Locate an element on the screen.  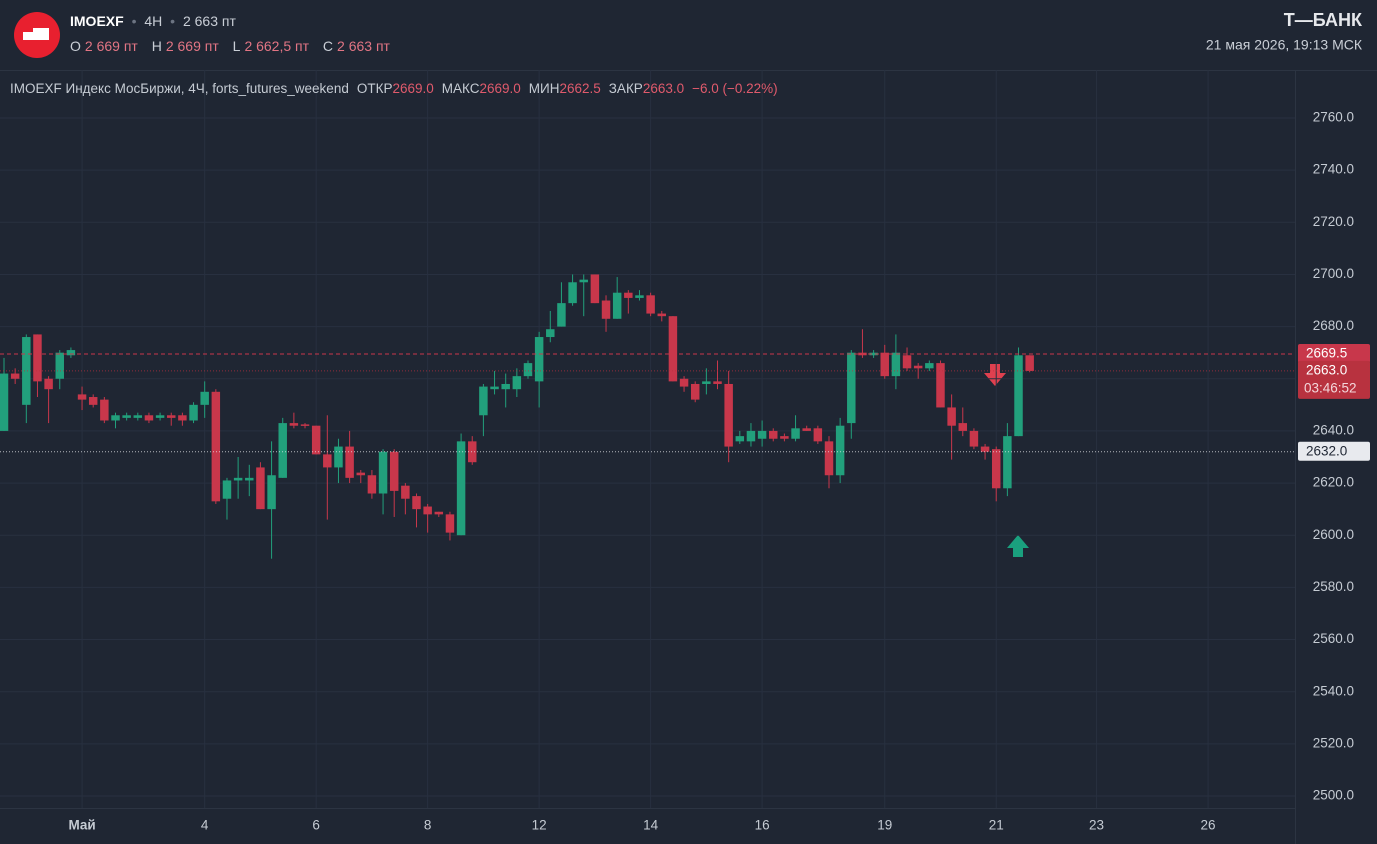
x-tick-label: 26 is located at coordinates (1208, 825).